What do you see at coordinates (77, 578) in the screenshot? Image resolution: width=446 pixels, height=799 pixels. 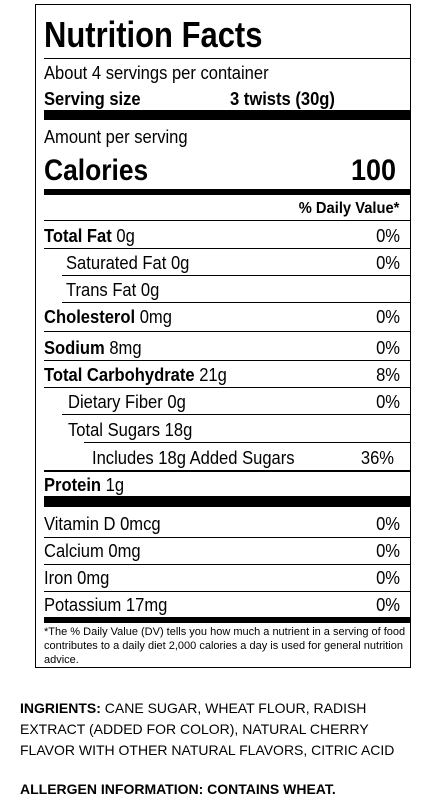 I see `iron-row: Iron 0mg` at bounding box center [77, 578].